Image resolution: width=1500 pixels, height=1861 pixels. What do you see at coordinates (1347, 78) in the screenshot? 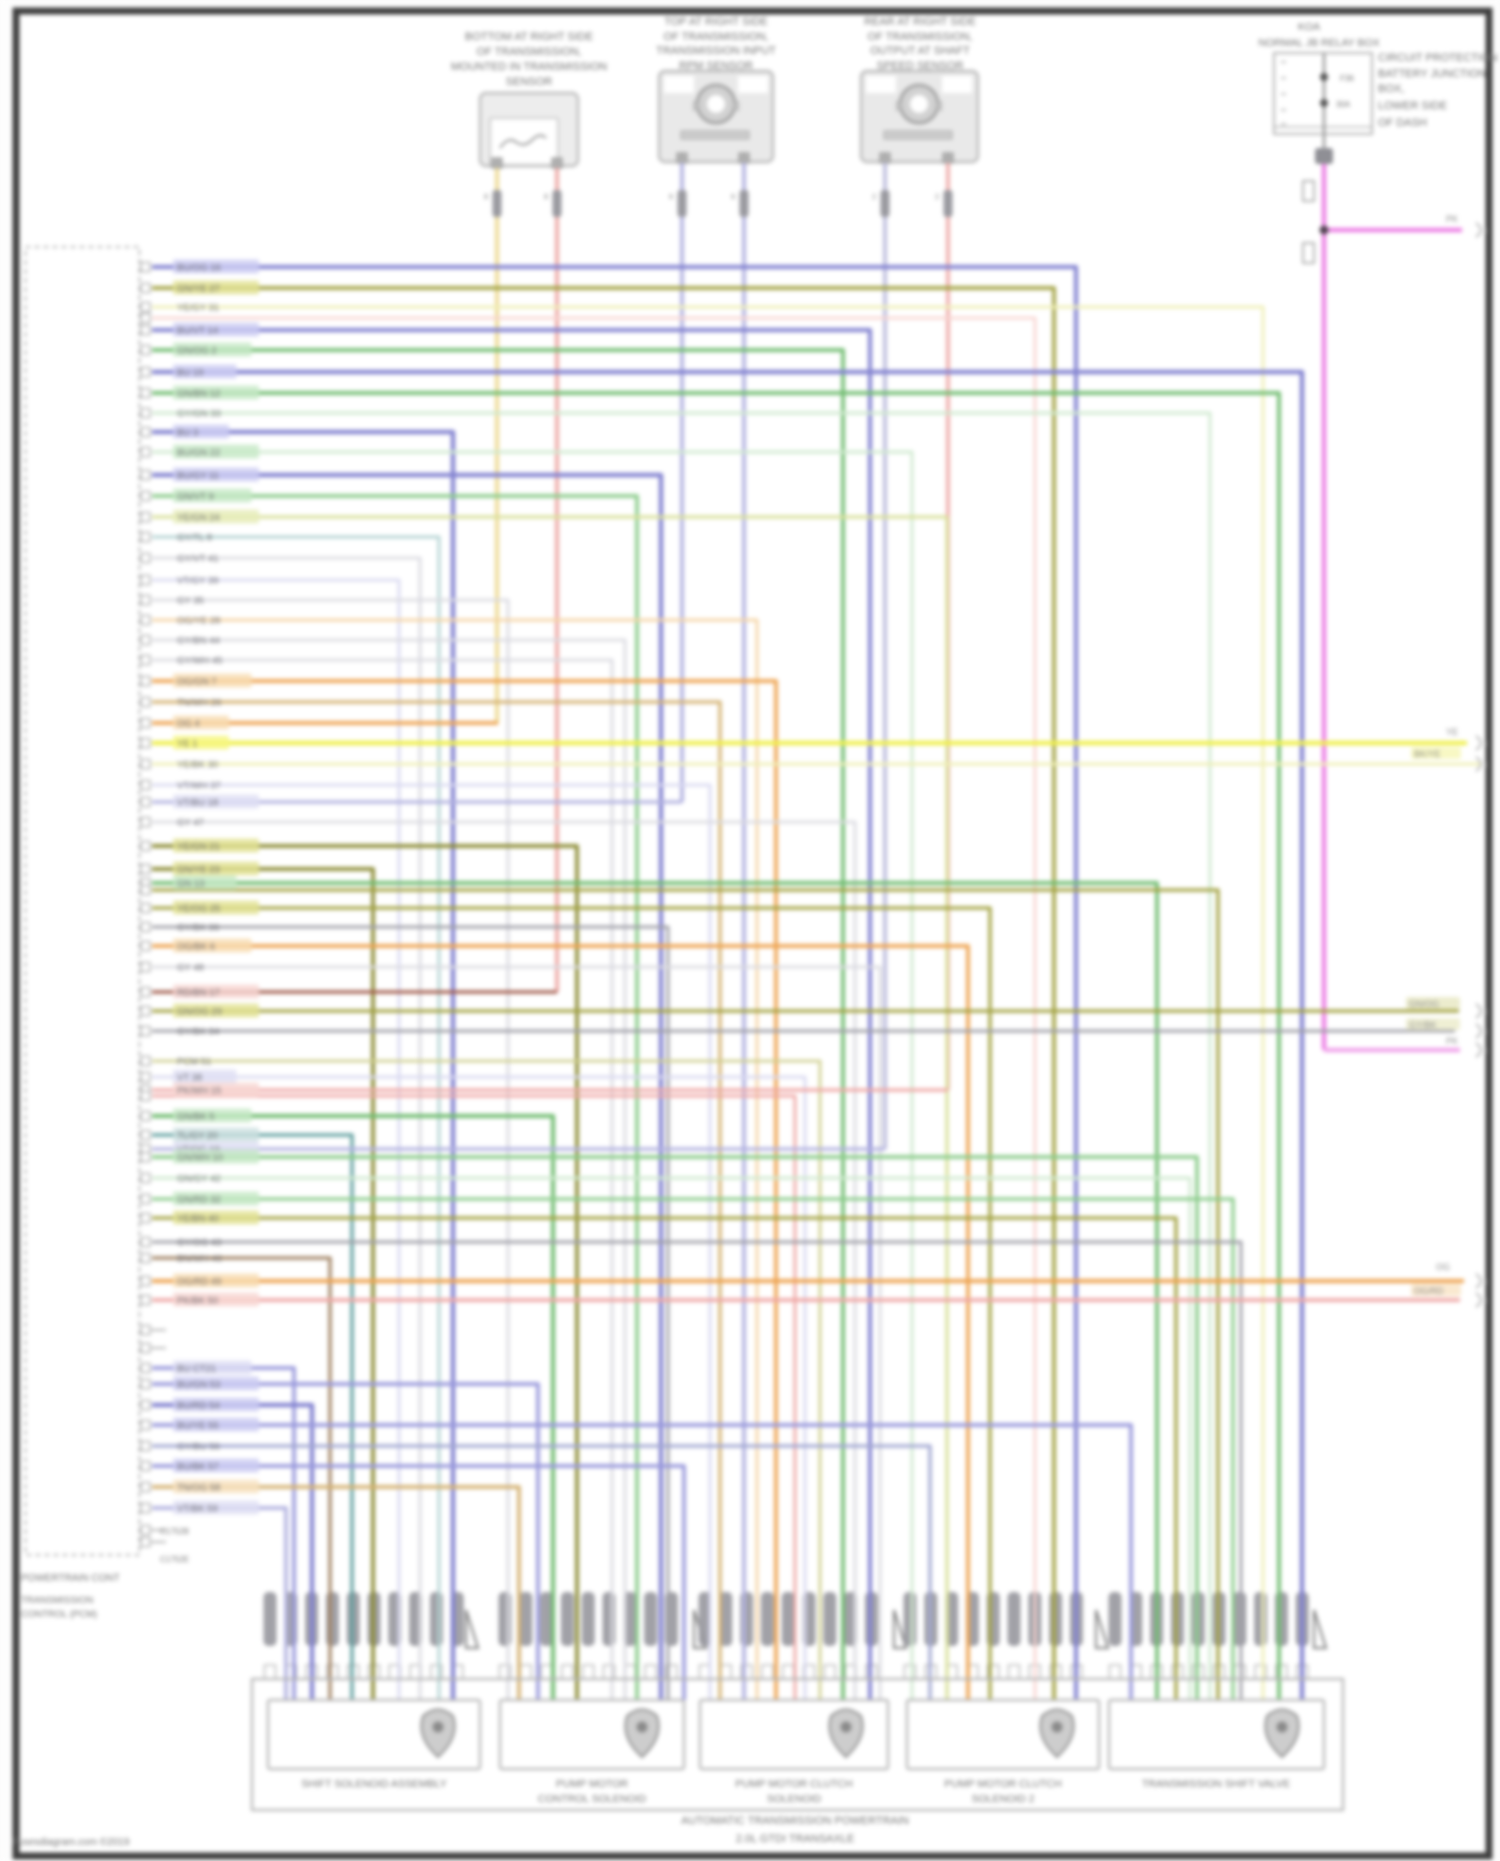
I see `svg-text: F36` at bounding box center [1347, 78].